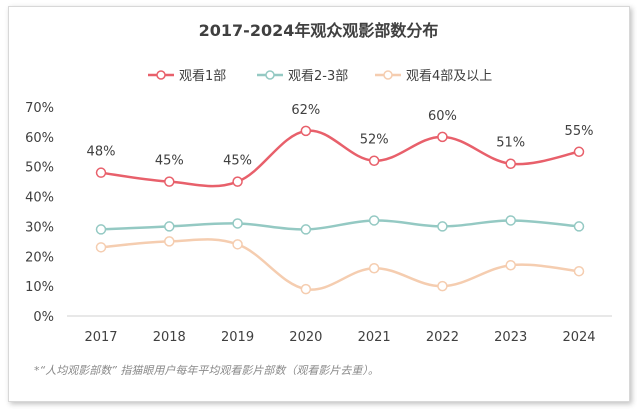  What do you see at coordinates (510, 337) in the screenshot?
I see `x-tick-label: 2023` at bounding box center [510, 337].